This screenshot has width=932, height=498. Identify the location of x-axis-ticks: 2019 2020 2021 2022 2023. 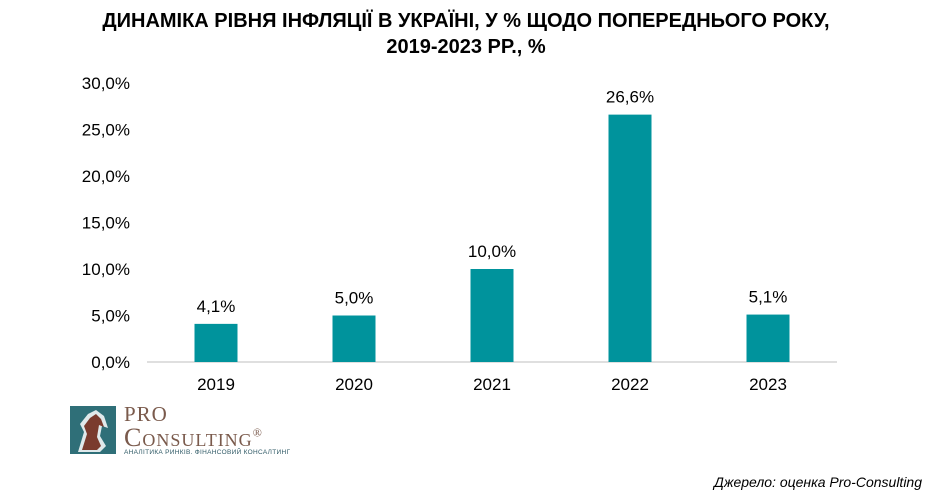
(492, 384).